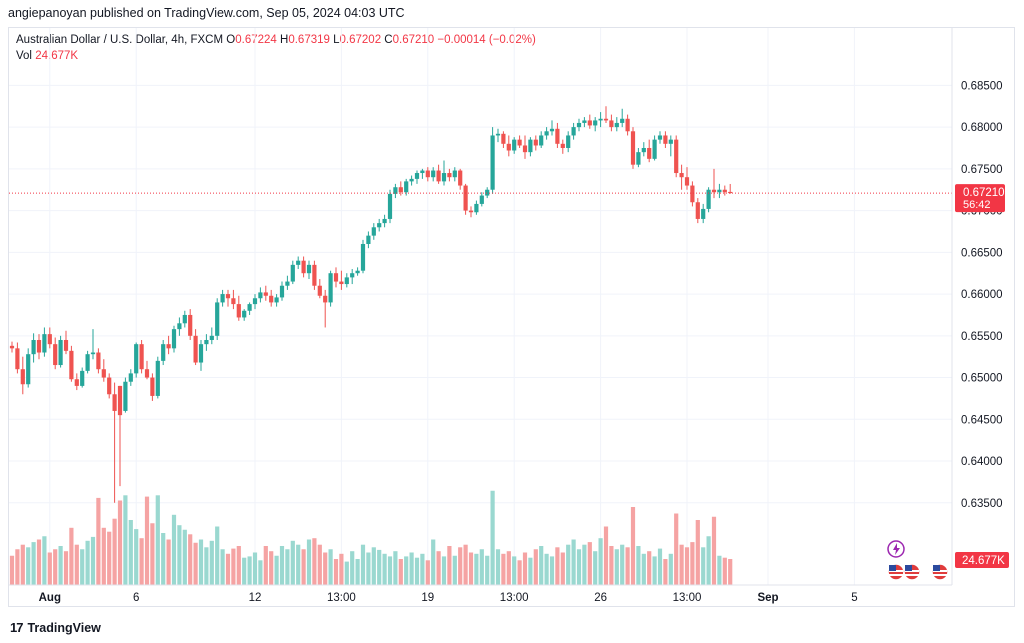  What do you see at coordinates (17, 627) in the screenshot?
I see `tradingview-logo-icon: 17` at bounding box center [17, 627].